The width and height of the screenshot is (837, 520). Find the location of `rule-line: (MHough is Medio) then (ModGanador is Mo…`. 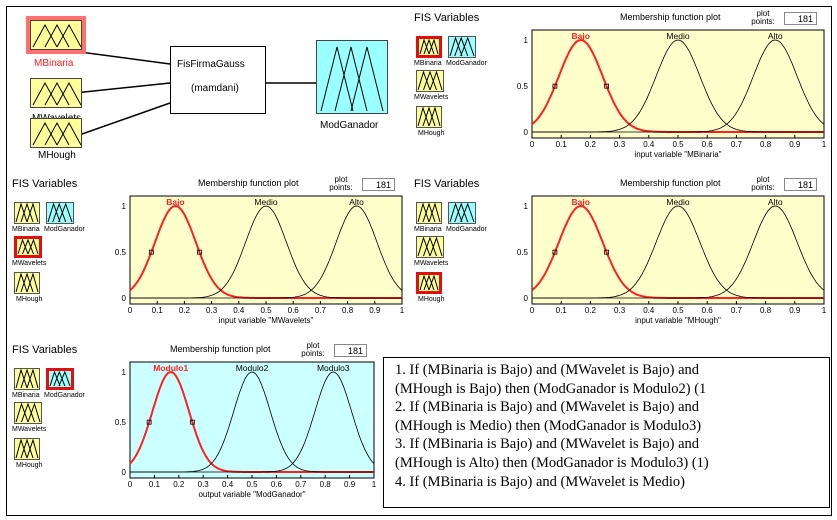

rule-line: (MHough is Medio) then (ModGanador is Mo… is located at coordinates (548, 425).